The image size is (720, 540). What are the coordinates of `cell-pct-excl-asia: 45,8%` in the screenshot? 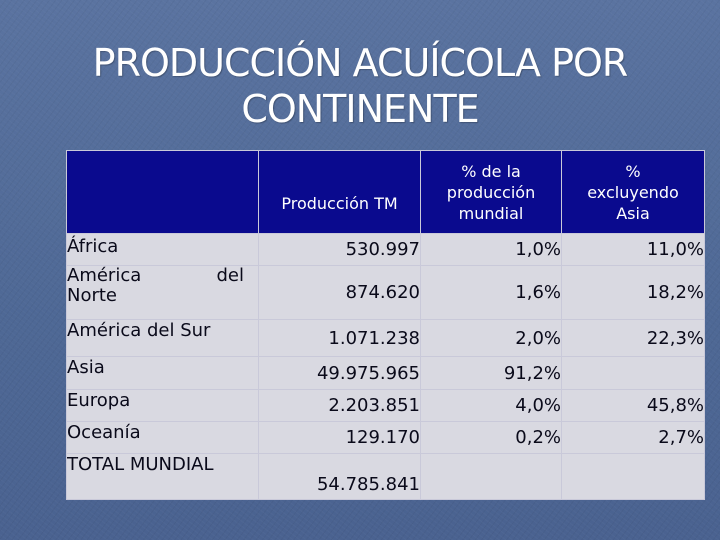 It's located at (633, 405).